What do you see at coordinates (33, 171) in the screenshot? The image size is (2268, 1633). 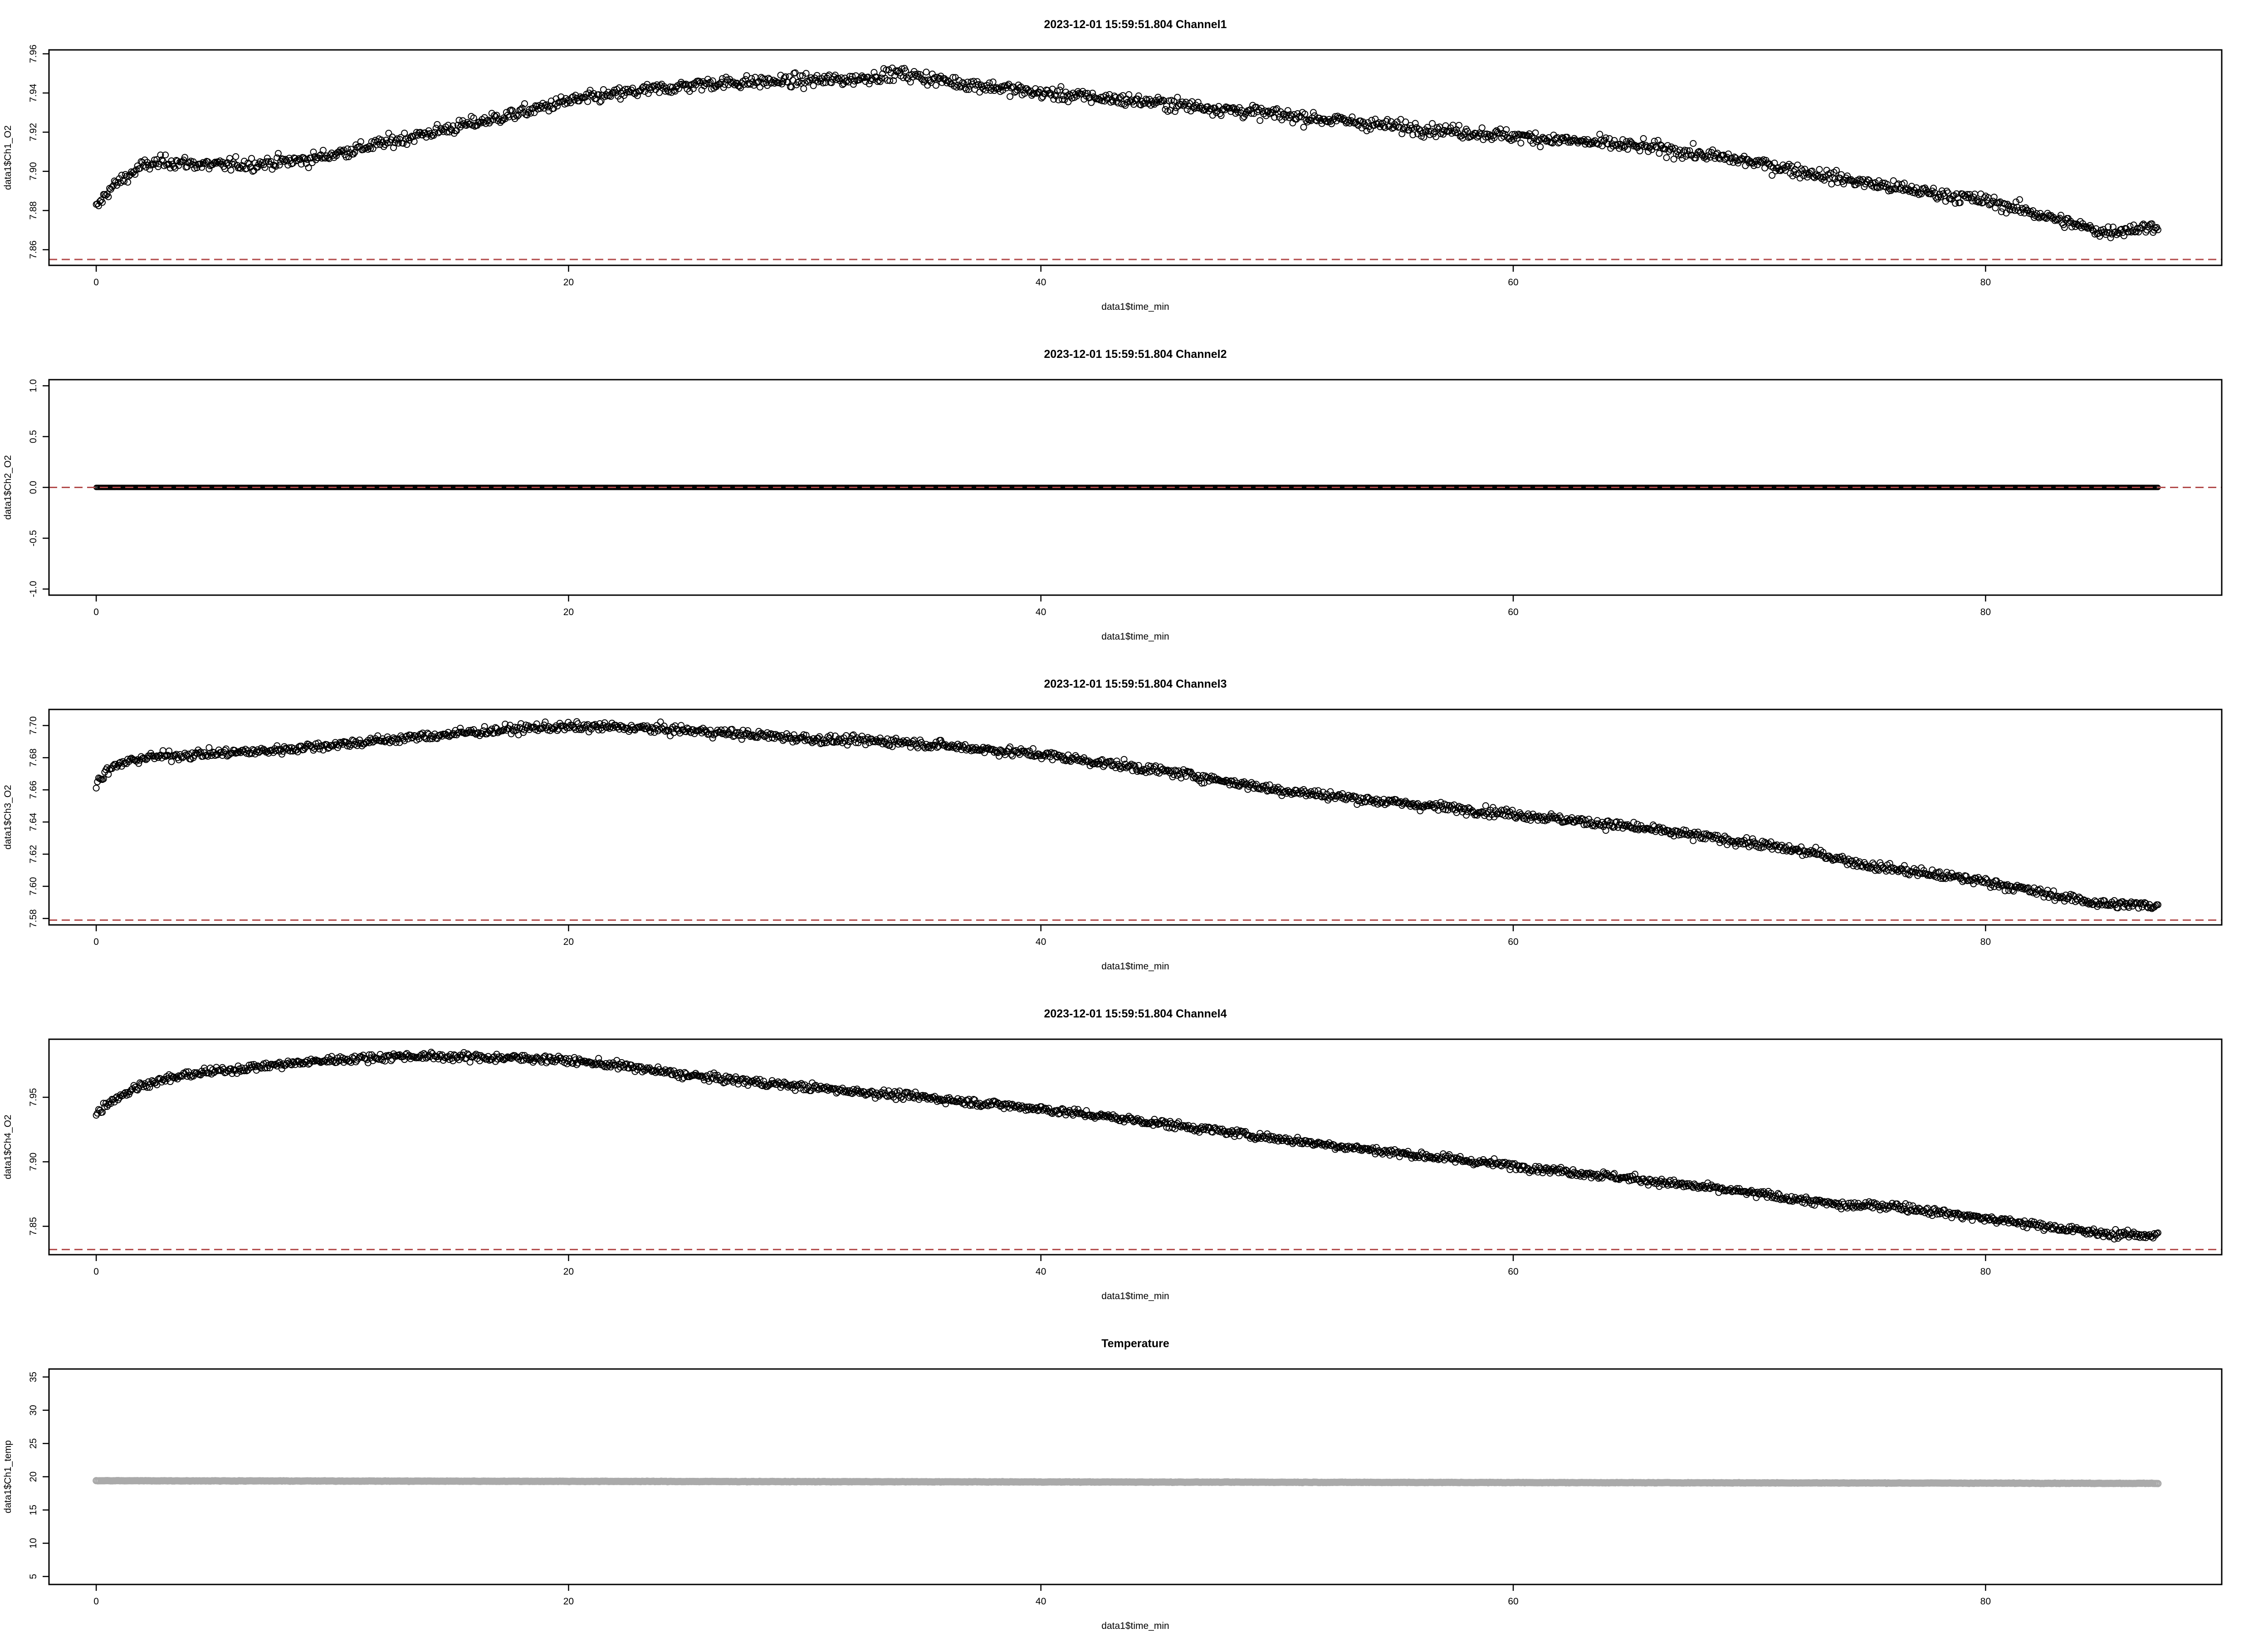 I see `y-tick-label: 7.90` at bounding box center [33, 171].